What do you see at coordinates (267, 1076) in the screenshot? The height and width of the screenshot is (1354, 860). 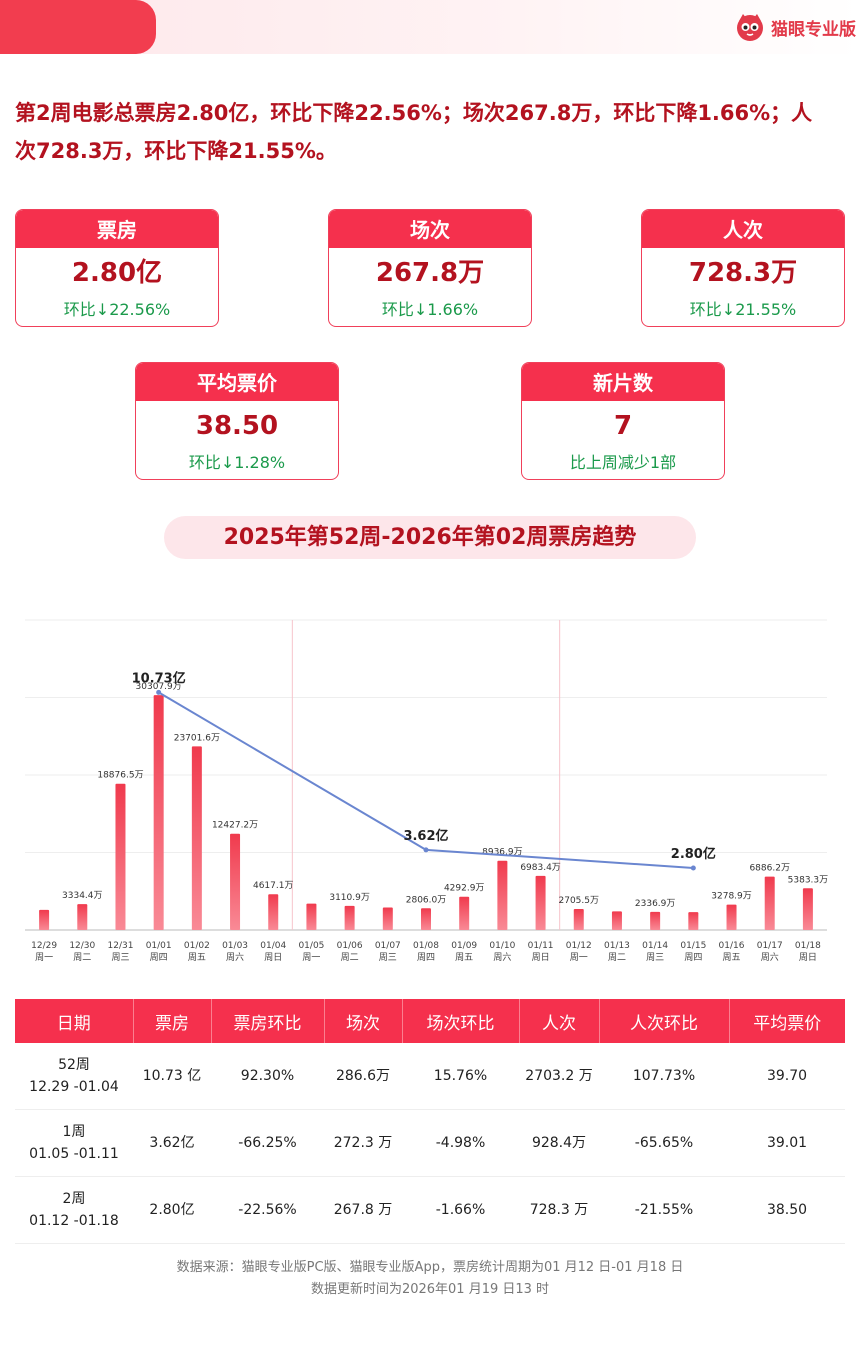 I see `box-change-cell: 92.30%` at bounding box center [267, 1076].